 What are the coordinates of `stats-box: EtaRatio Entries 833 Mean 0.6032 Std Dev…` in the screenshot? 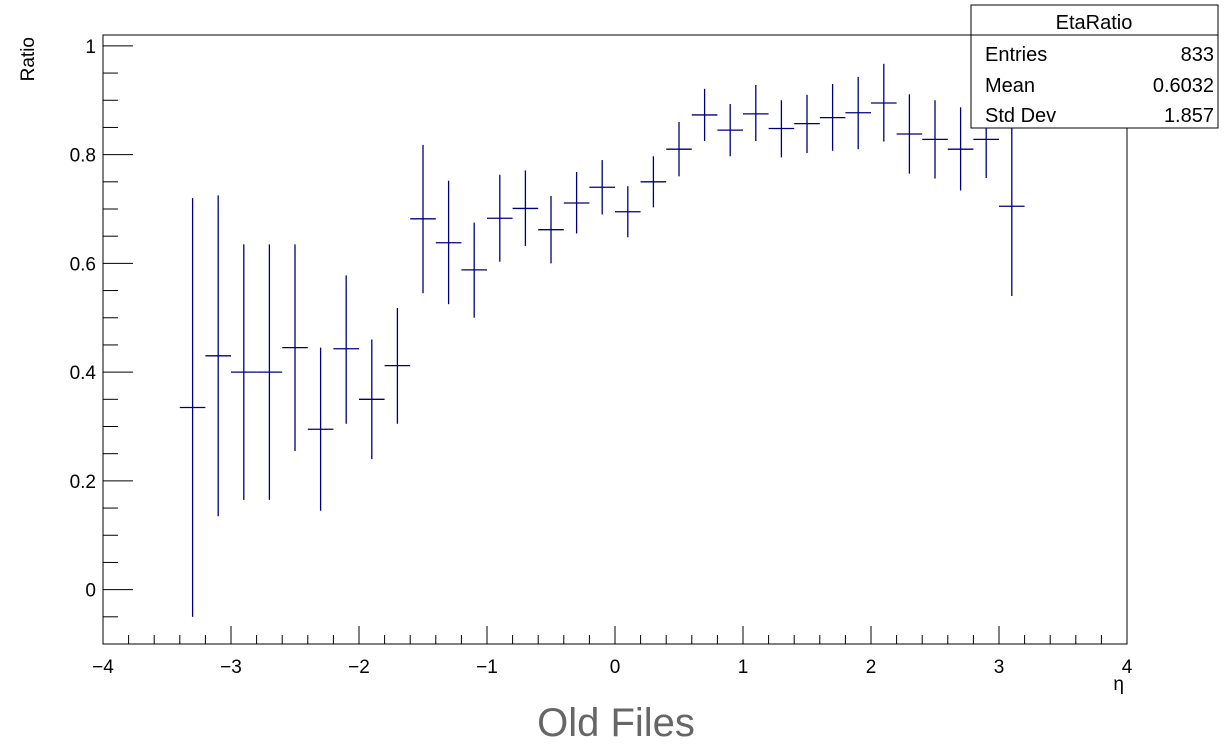 It's located at (1094, 66).